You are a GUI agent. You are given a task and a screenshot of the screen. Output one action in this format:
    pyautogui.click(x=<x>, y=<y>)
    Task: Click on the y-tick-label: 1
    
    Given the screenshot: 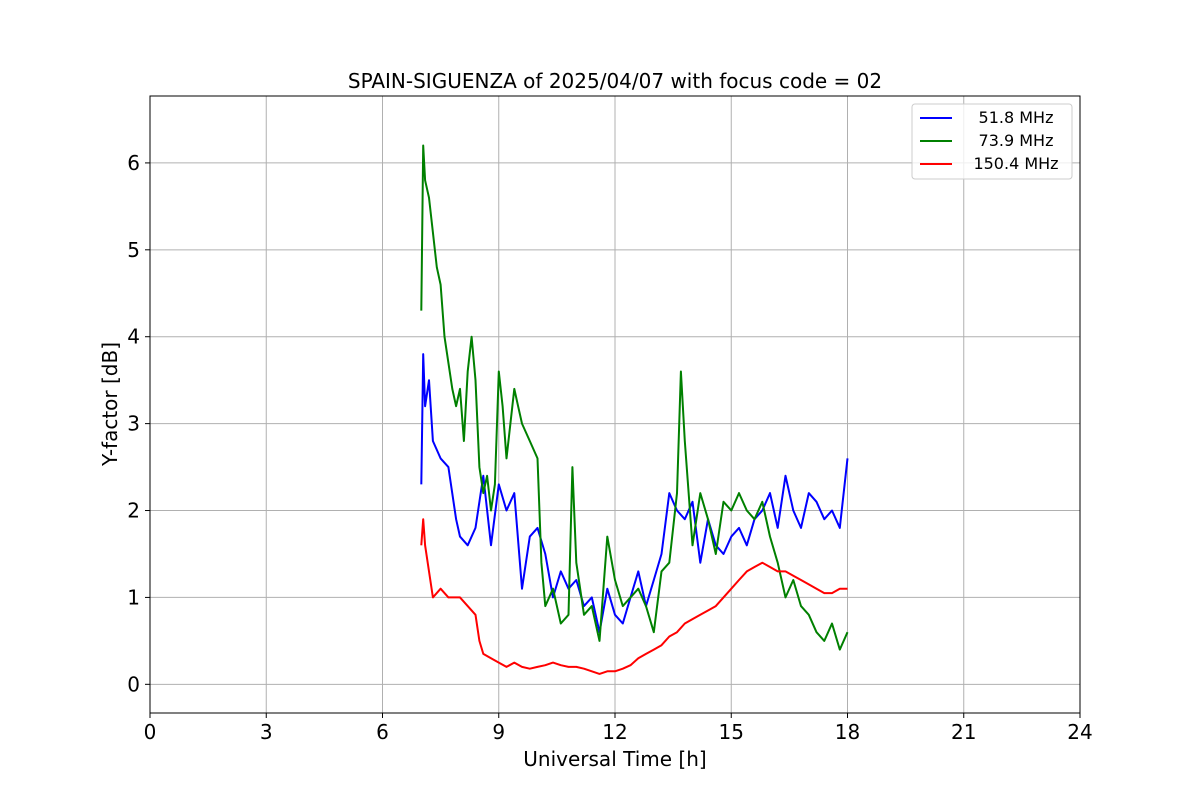 What is the action you would take?
    pyautogui.click(x=133, y=597)
    